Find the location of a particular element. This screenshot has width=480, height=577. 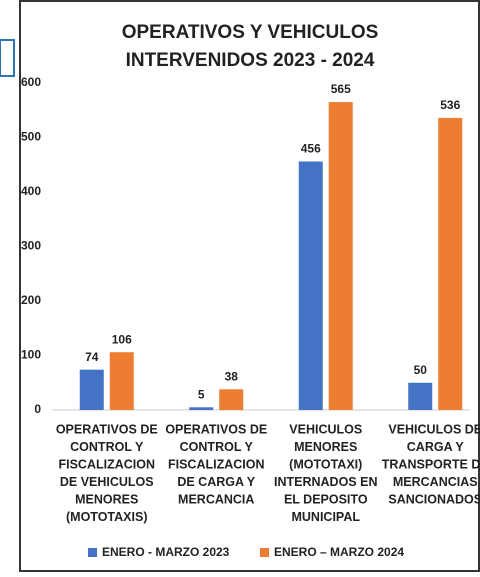

x-tick-label: VEHICULOS is located at coordinates (325, 429).